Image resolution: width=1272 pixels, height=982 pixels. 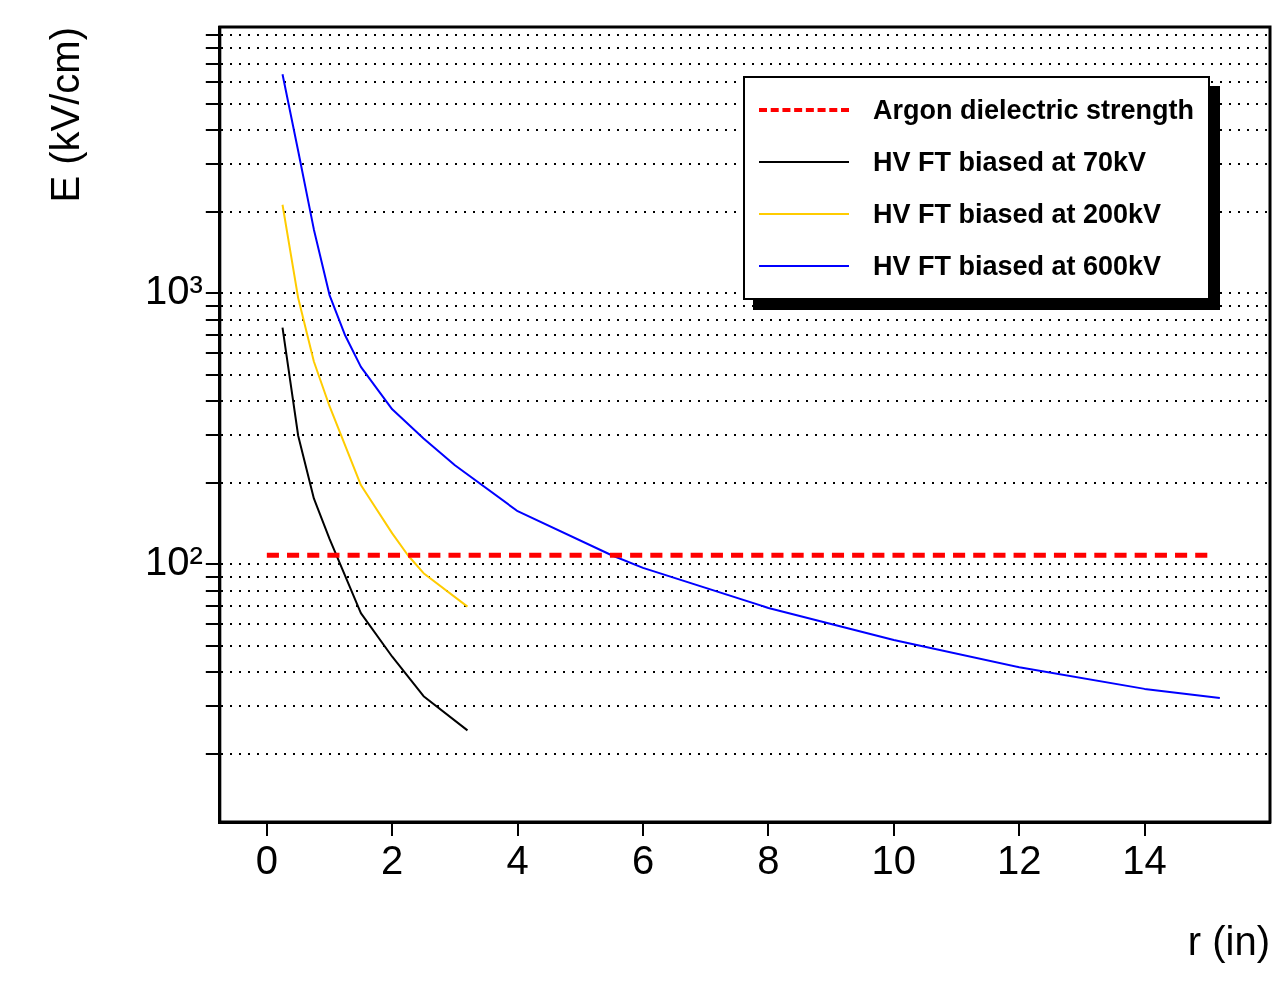 What do you see at coordinates (65, 115) in the screenshot?
I see `y-axis-title: E (kV/cm)` at bounding box center [65, 115].